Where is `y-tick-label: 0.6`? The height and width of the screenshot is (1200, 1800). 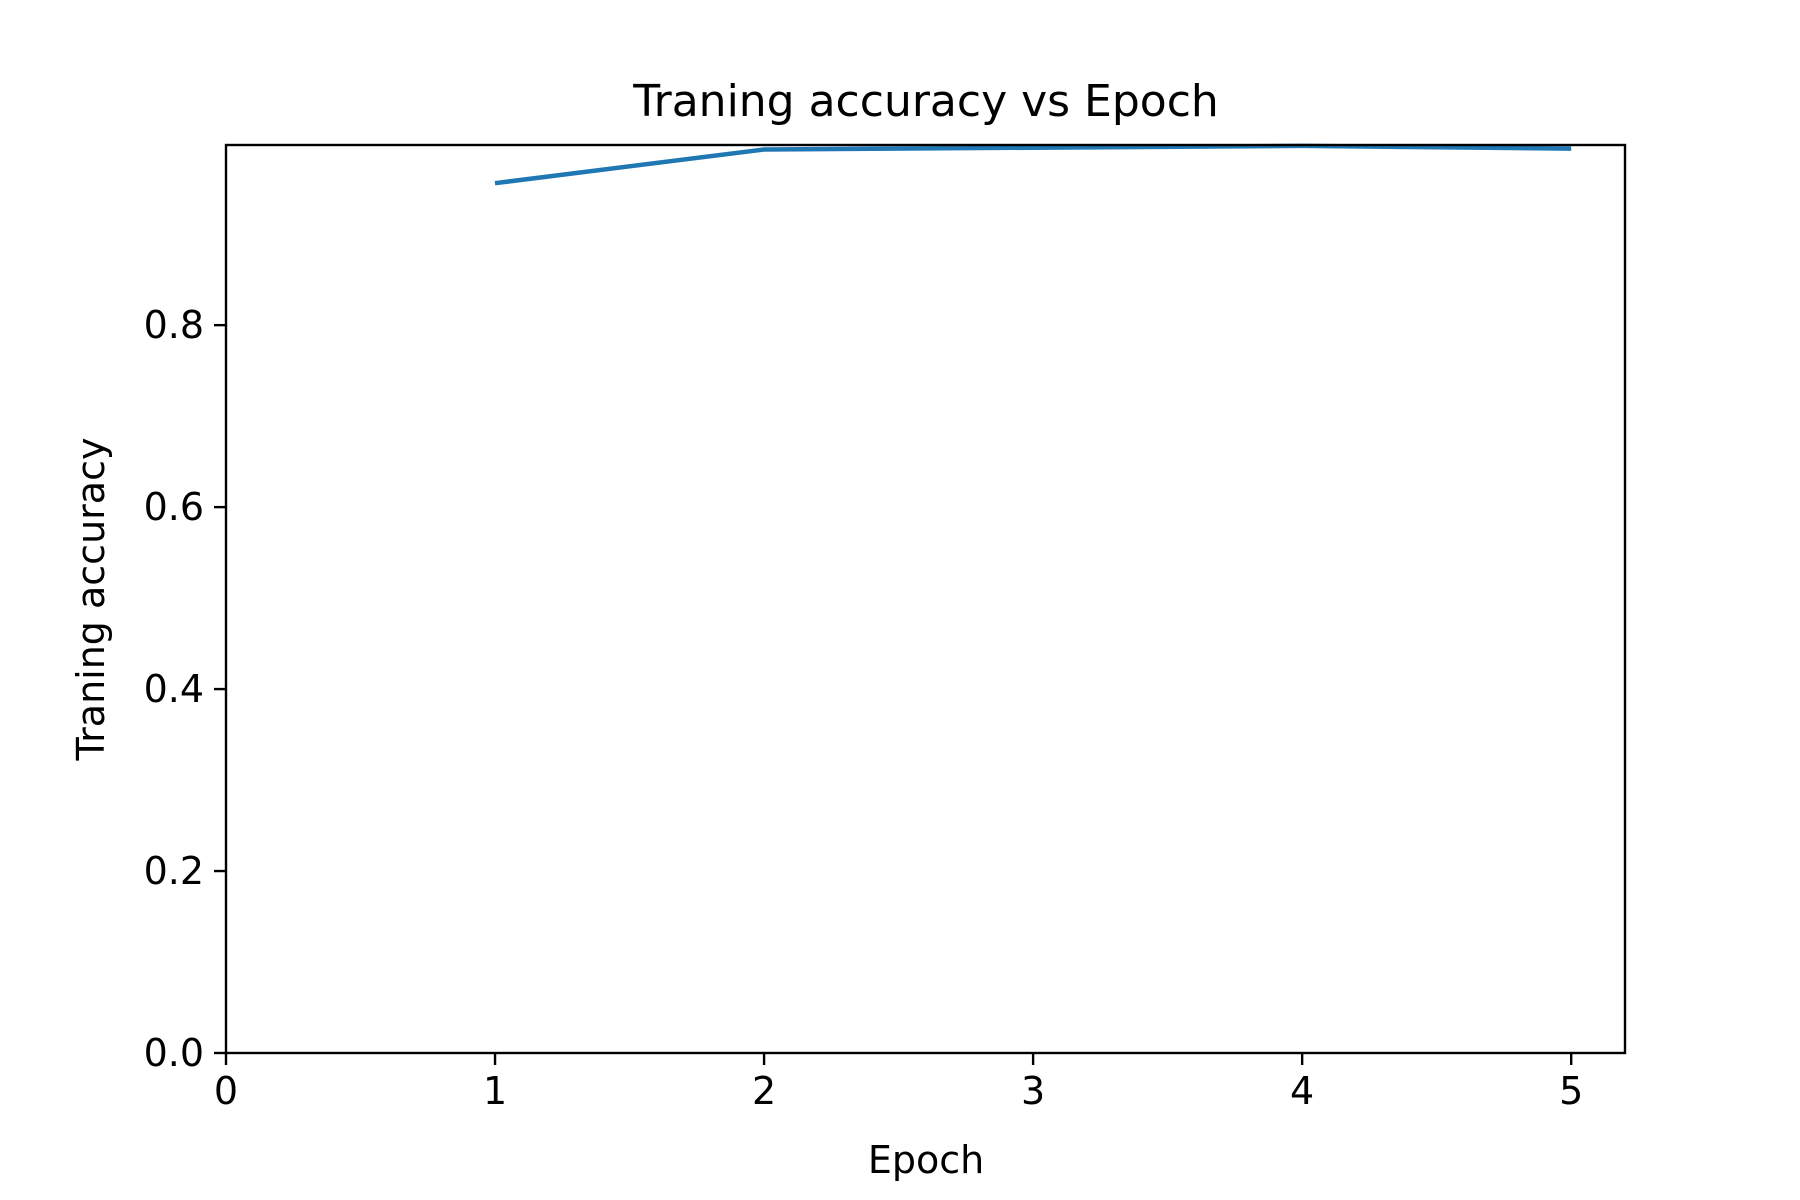 y-tick-label: 0.6 is located at coordinates (174, 507).